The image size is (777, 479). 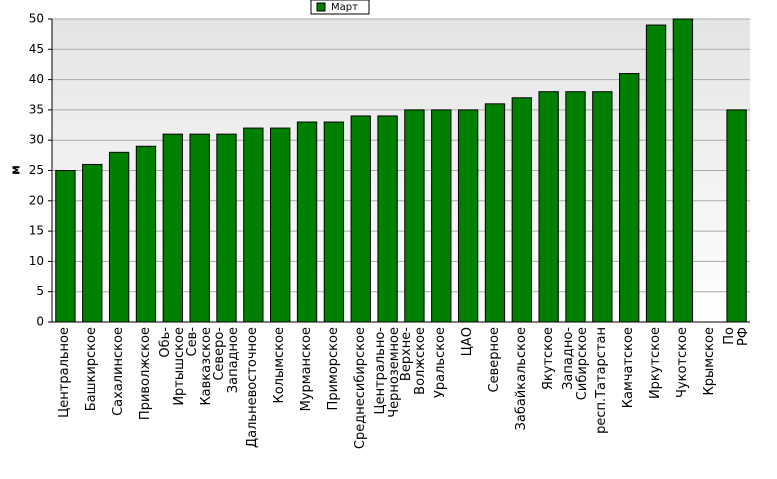 What do you see at coordinates (40, 291) in the screenshot?
I see `y-tick-label: 5` at bounding box center [40, 291].